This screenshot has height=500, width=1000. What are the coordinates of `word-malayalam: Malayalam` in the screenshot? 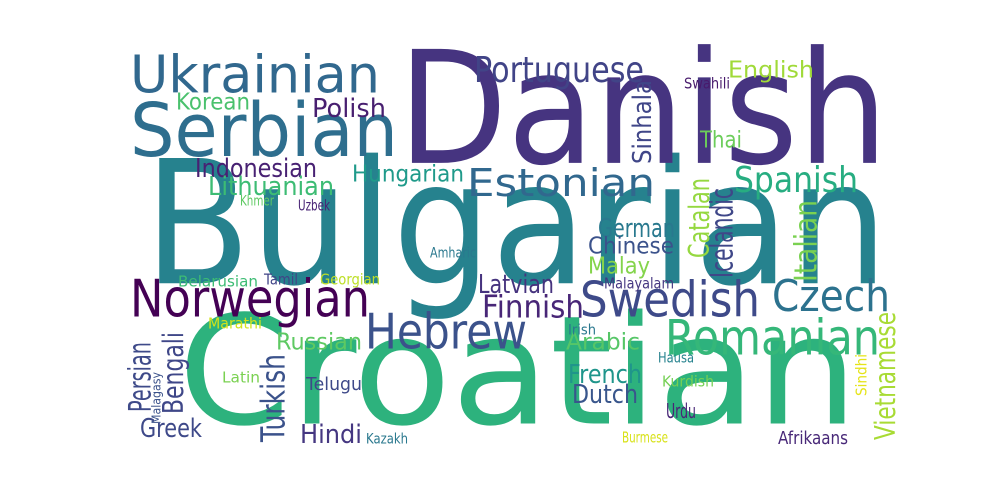 It's located at (639, 283).